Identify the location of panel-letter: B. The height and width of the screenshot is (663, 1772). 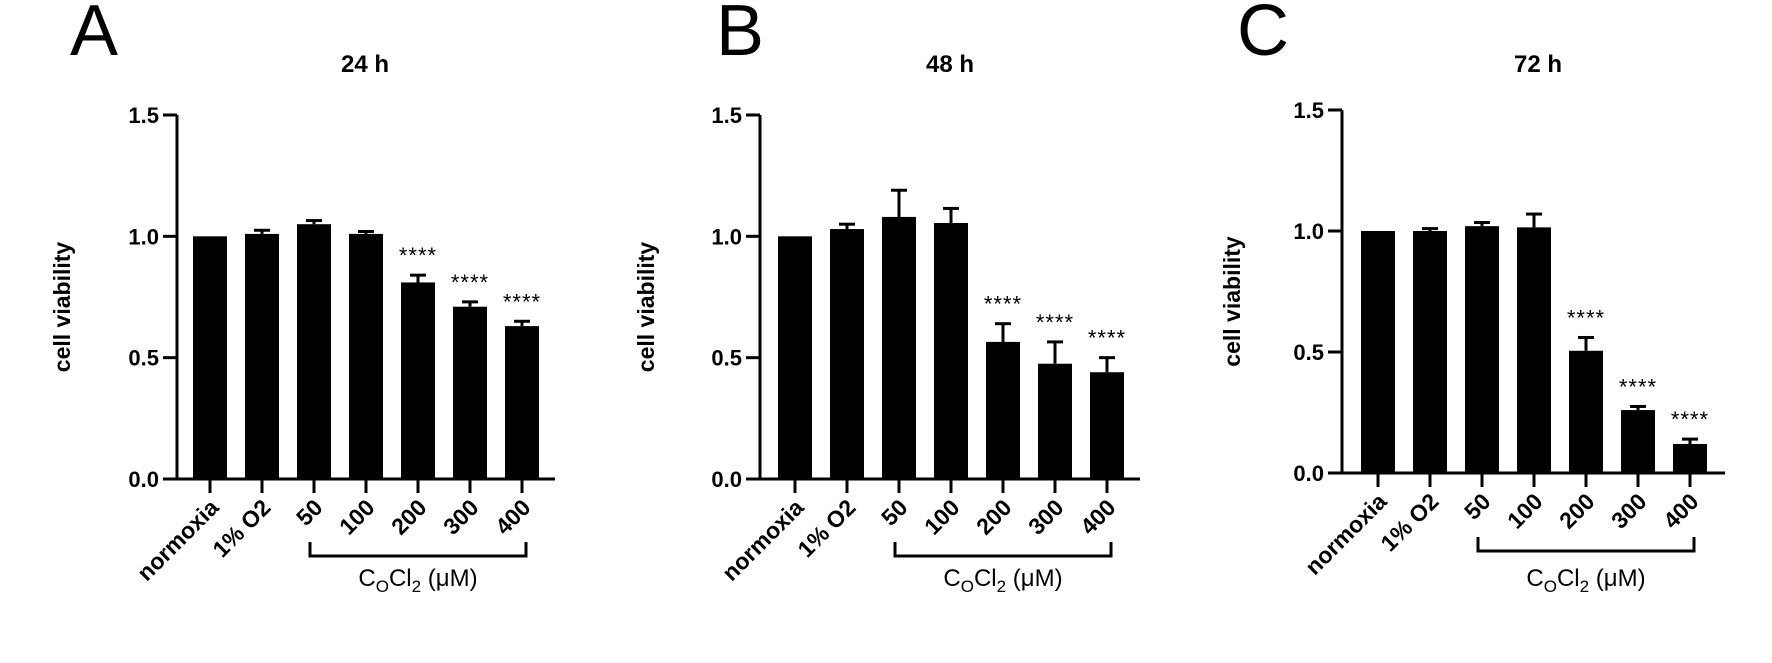
(740, 35).